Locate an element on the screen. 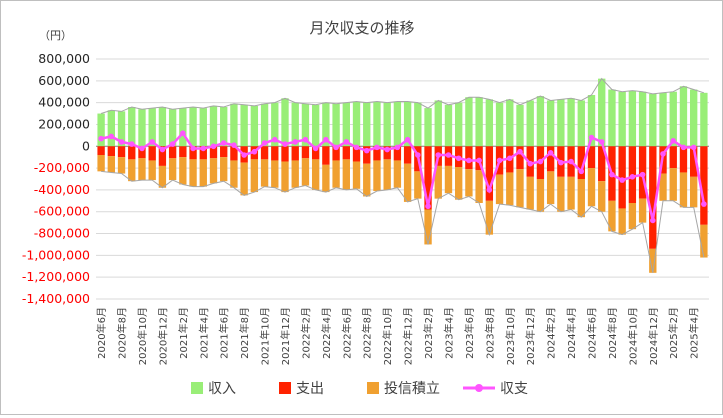  x-tick-label: 2025年4月 is located at coordinates (694, 333).